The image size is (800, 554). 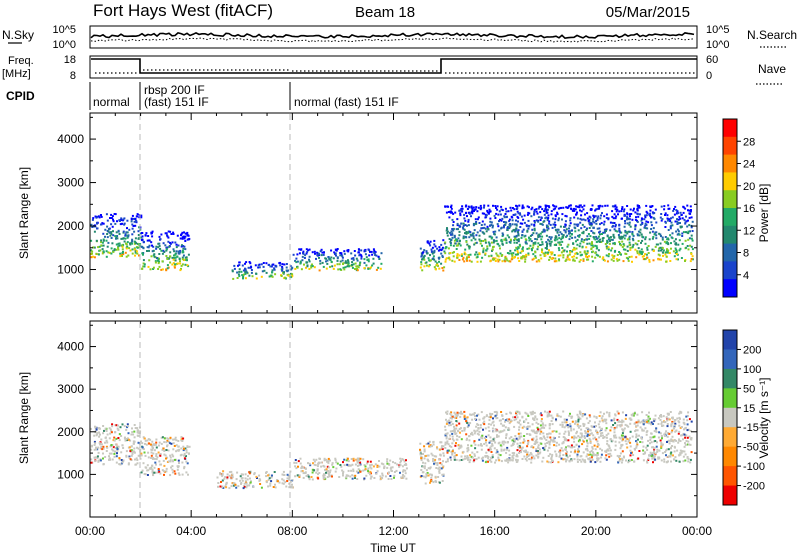 I want to click on nave-line, so click(x=395, y=71).